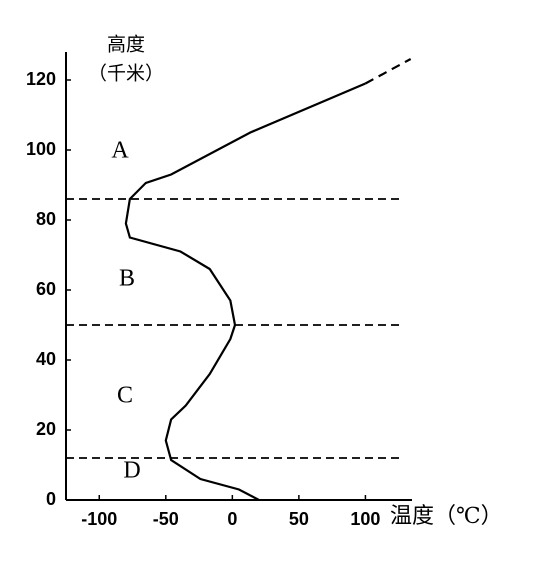 This screenshot has height=568, width=554. What do you see at coordinates (99, 519) in the screenshot?
I see `x-tick-label: -100` at bounding box center [99, 519].